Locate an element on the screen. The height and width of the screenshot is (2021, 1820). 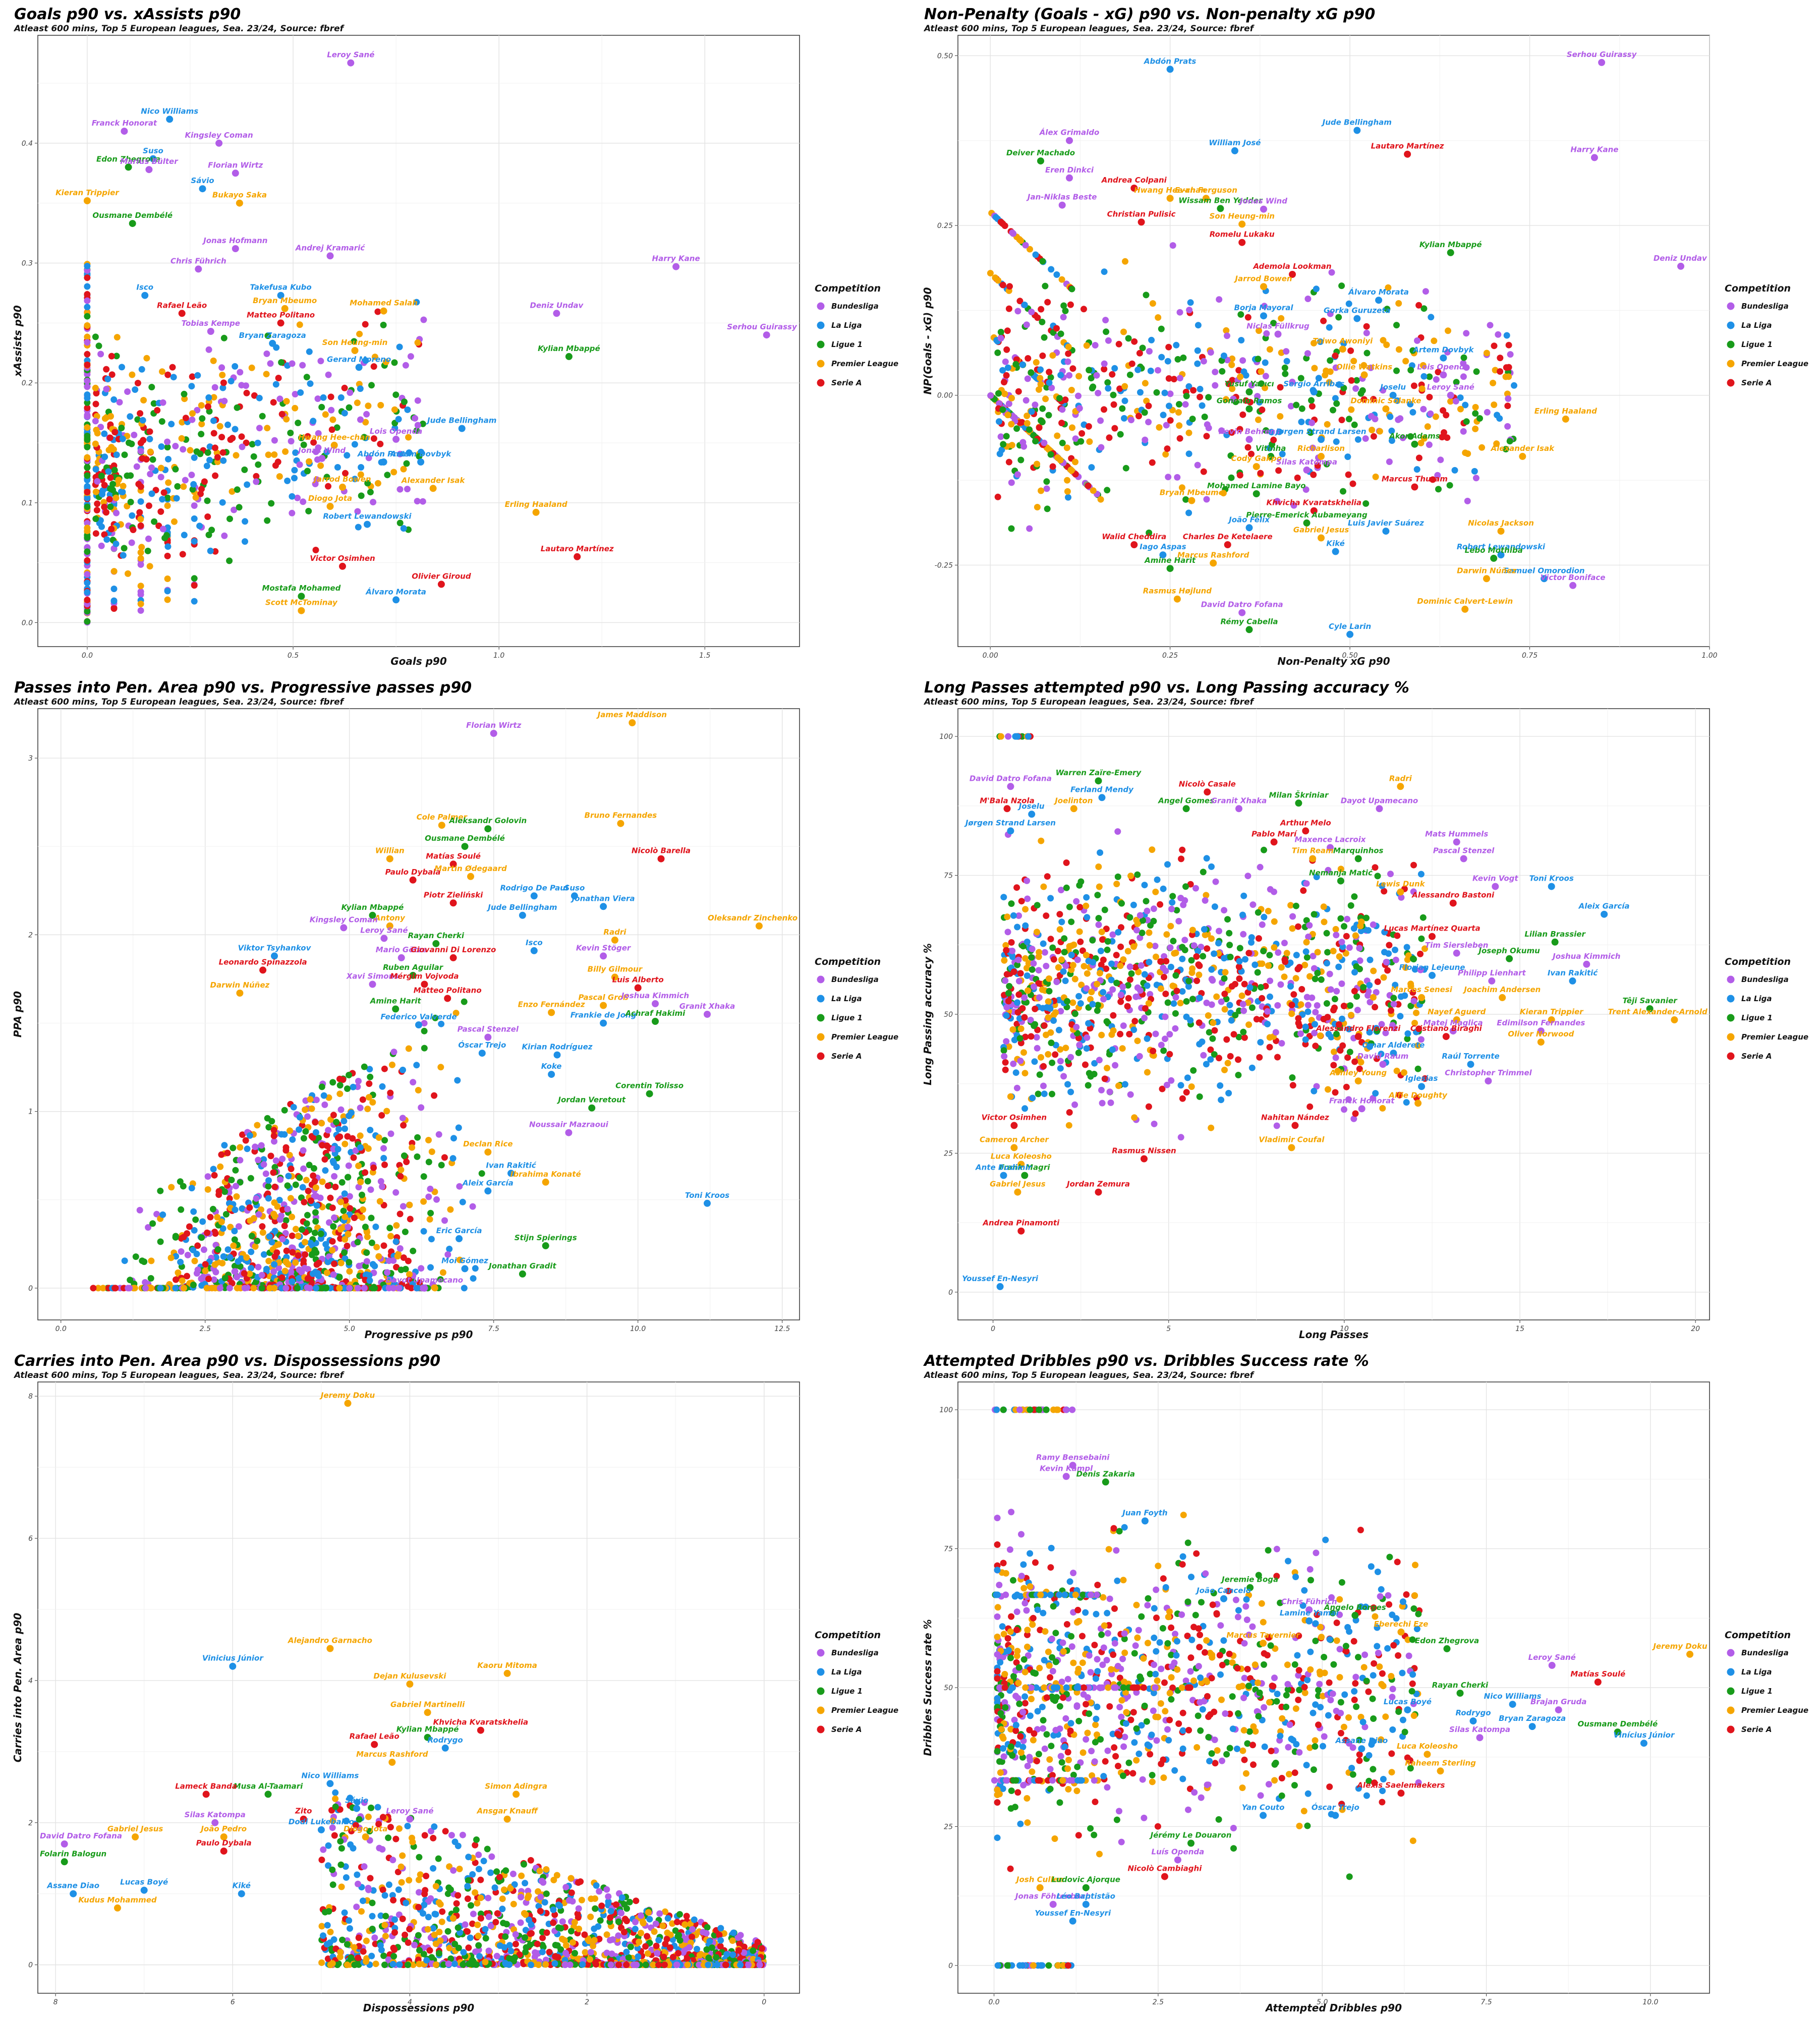
point-label: Nicolò Barella is located at coordinates (661, 851).